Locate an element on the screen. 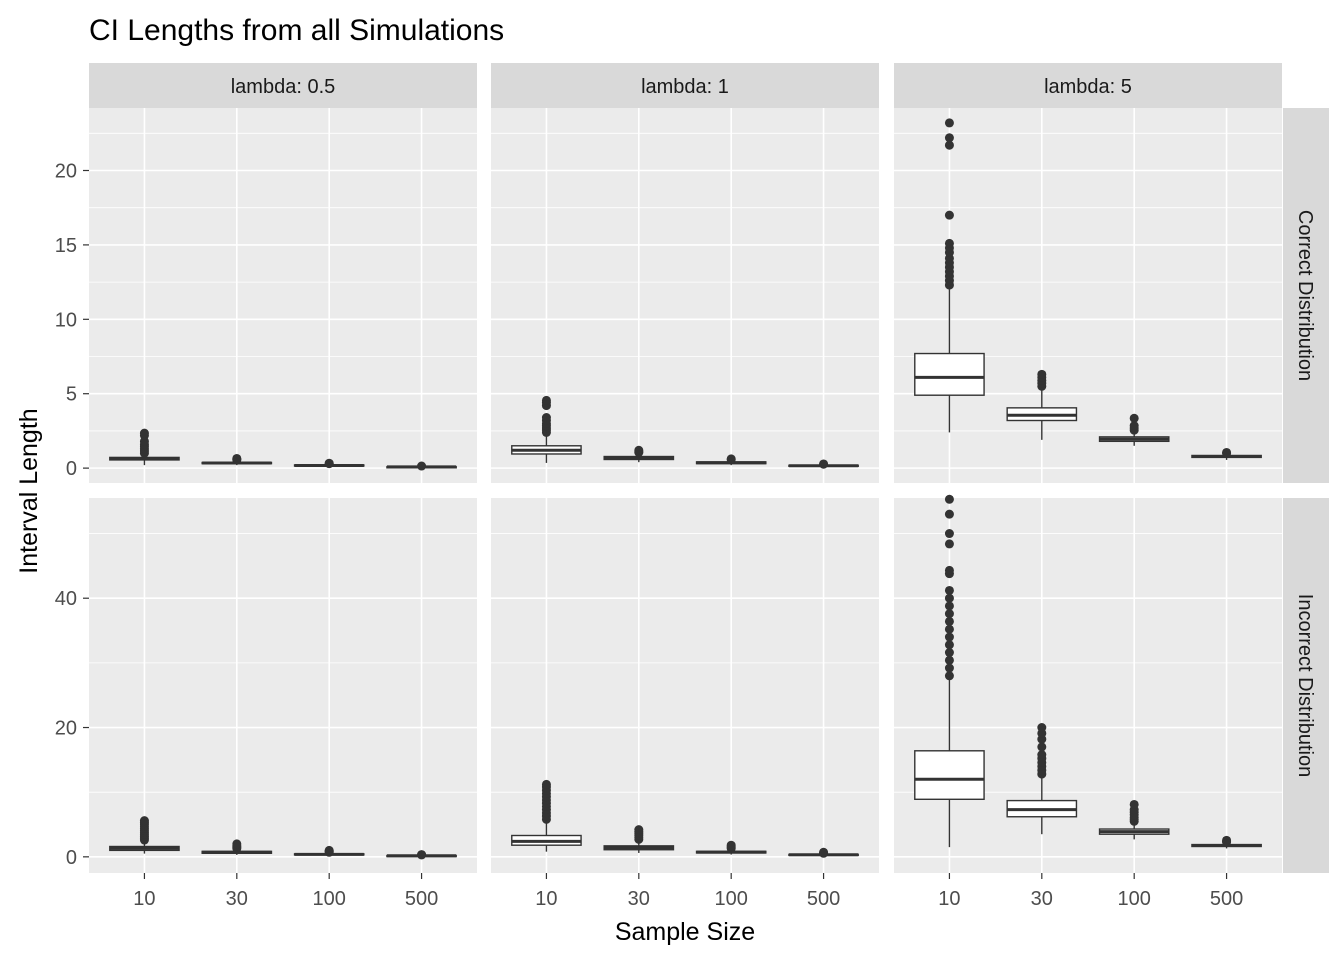 Image resolution: width=1344 pixels, height=960 pixels. chart-title: CI Lengths from all Simulations is located at coordinates (296, 30).